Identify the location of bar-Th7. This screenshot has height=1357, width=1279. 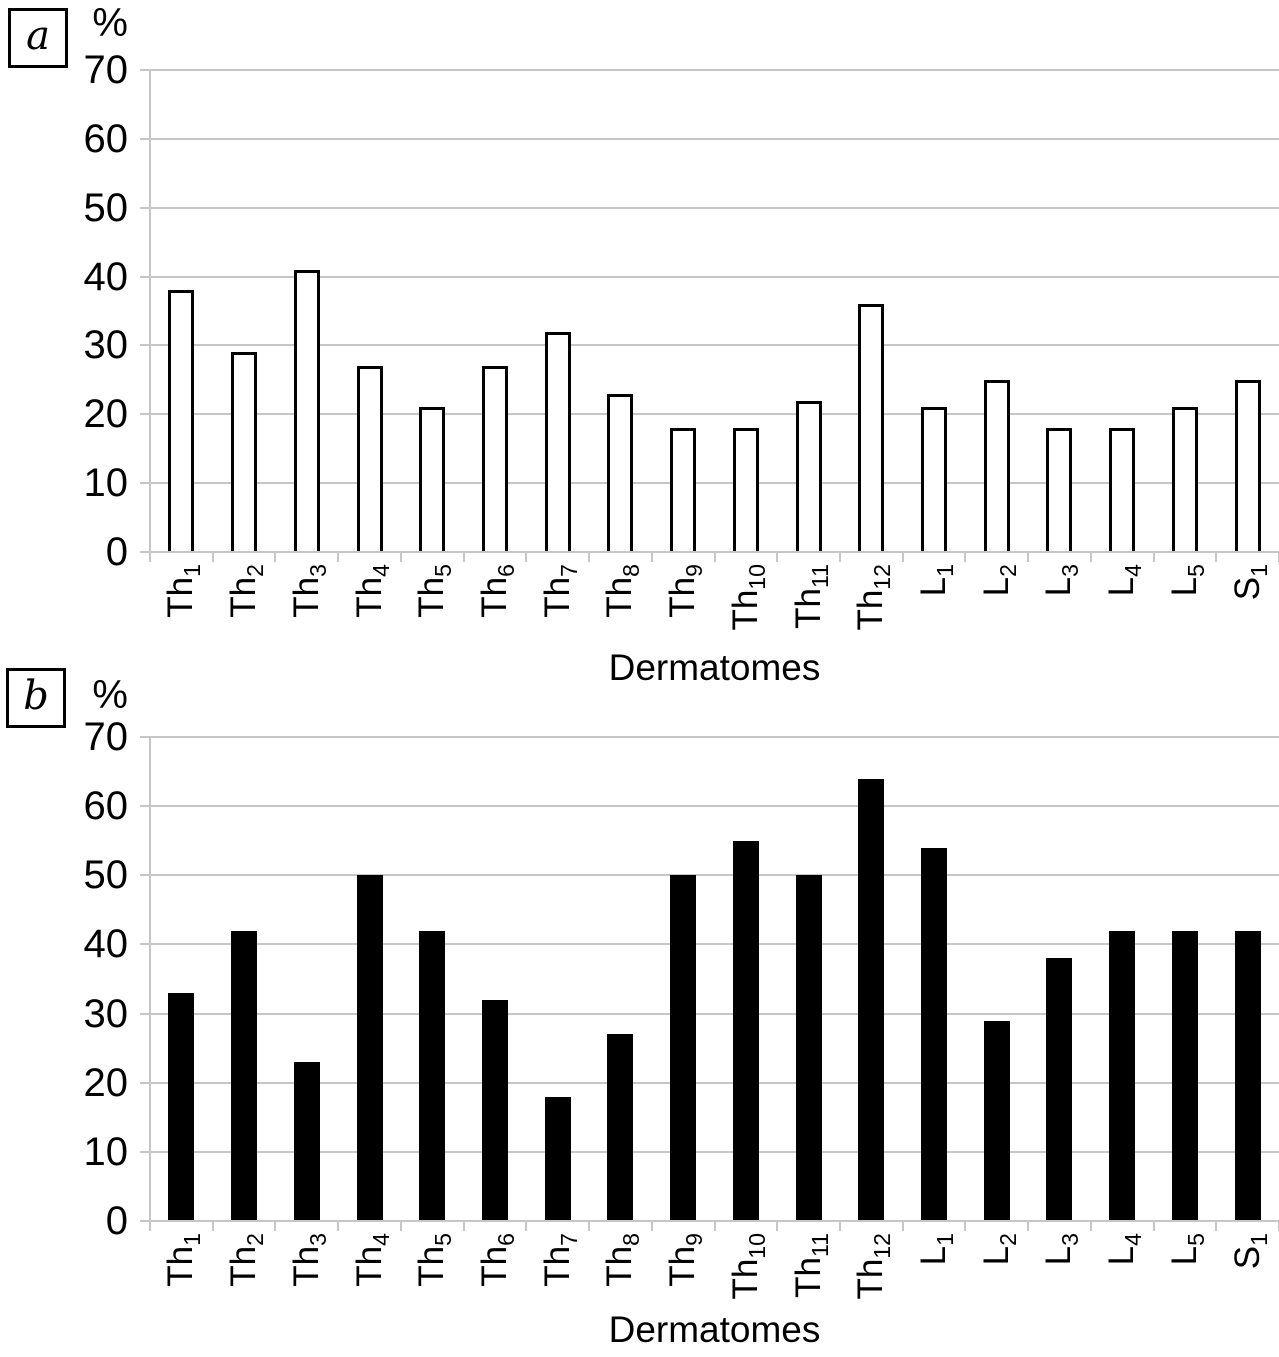
(557, 1158).